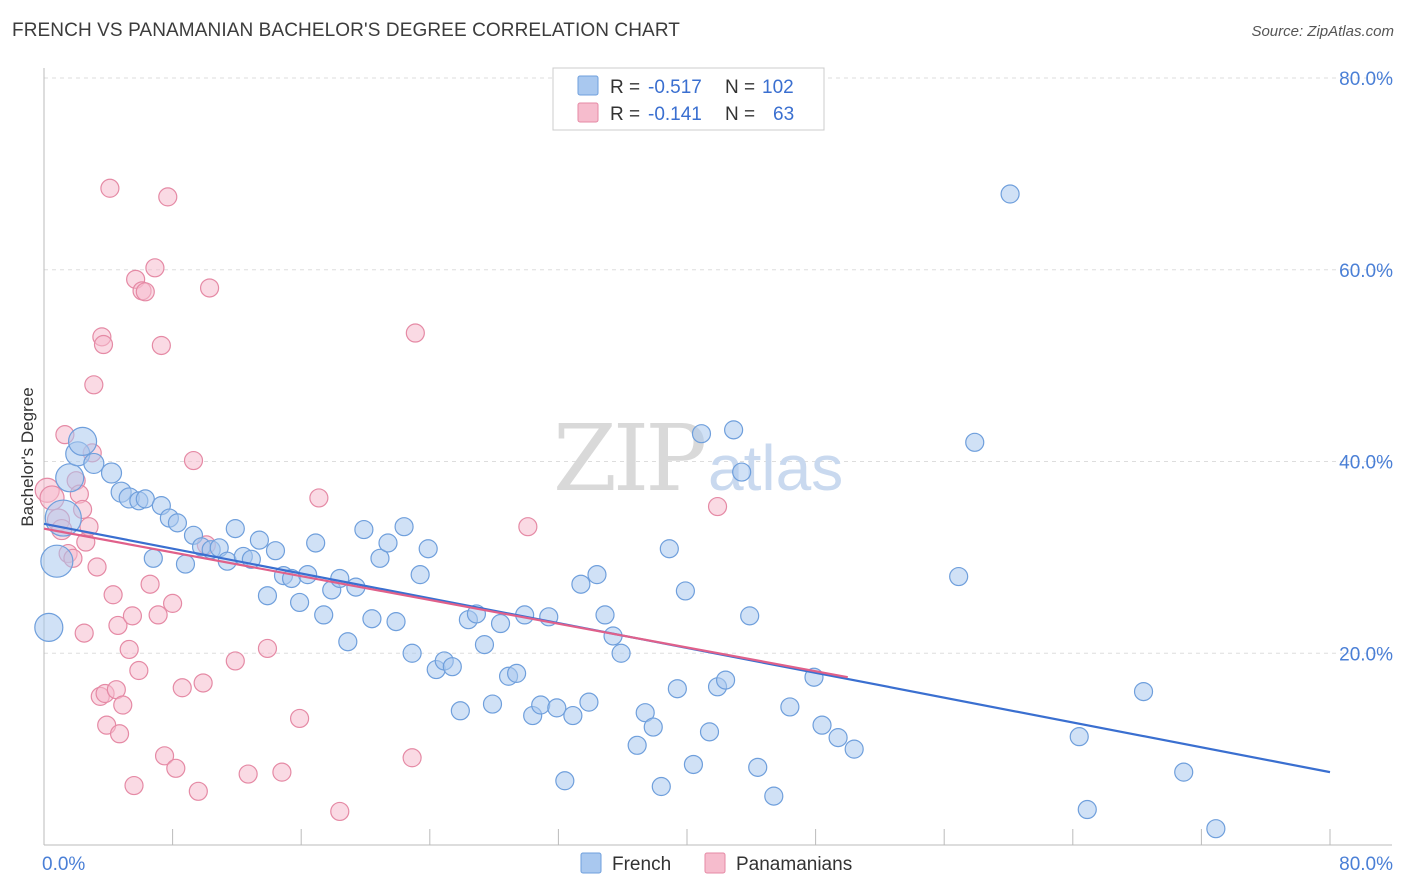  I want to click on bottom-legend-panamanians: Panamanians, so click(794, 864).